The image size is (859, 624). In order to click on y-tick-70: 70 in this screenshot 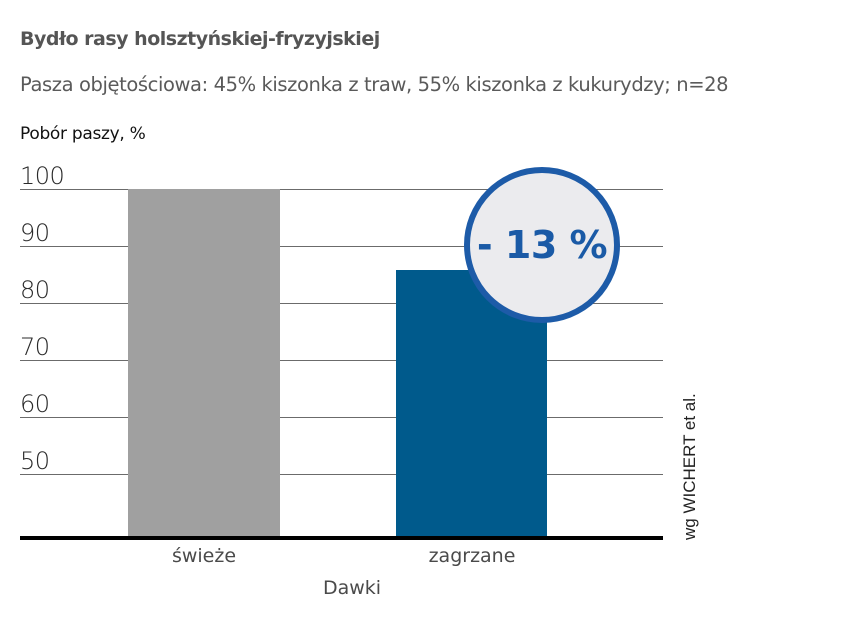, I will do `click(35, 347)`.